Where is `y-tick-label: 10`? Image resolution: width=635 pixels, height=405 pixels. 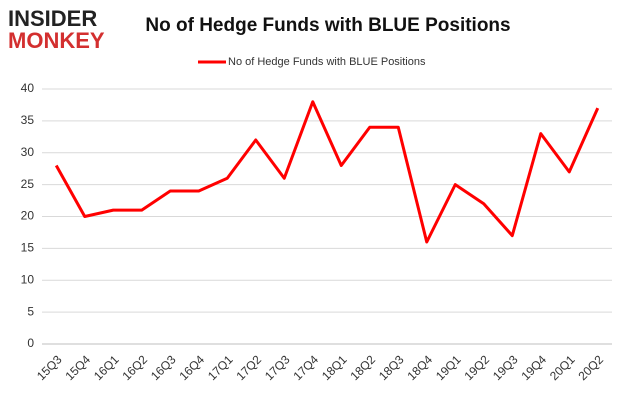 y-tick-label: 10 is located at coordinates (28, 279).